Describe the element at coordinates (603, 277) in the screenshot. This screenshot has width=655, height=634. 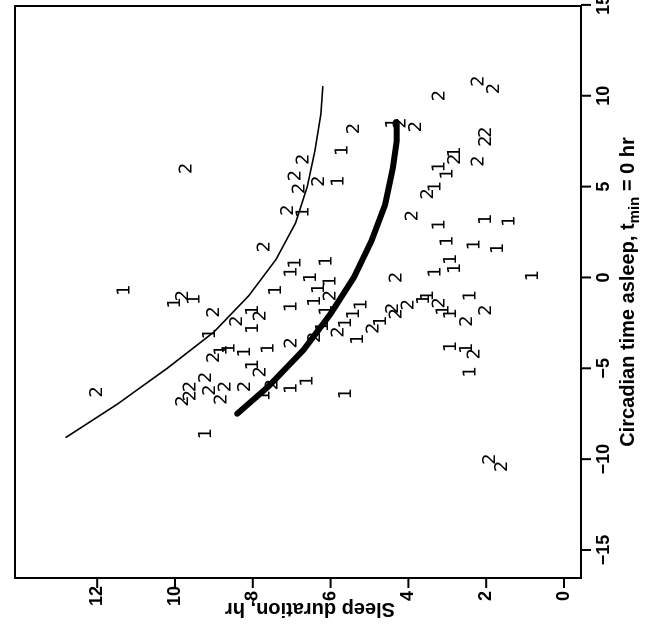
I see `x-tick-label: 0` at that location.